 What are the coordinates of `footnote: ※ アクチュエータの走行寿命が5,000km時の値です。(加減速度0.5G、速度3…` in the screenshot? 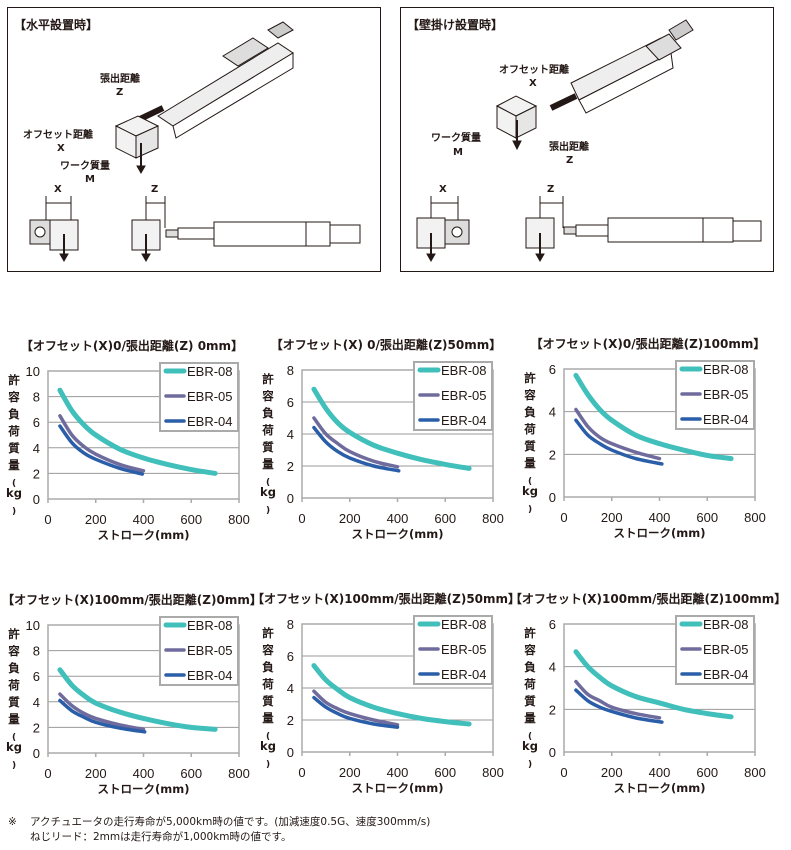 It's located at (219, 830).